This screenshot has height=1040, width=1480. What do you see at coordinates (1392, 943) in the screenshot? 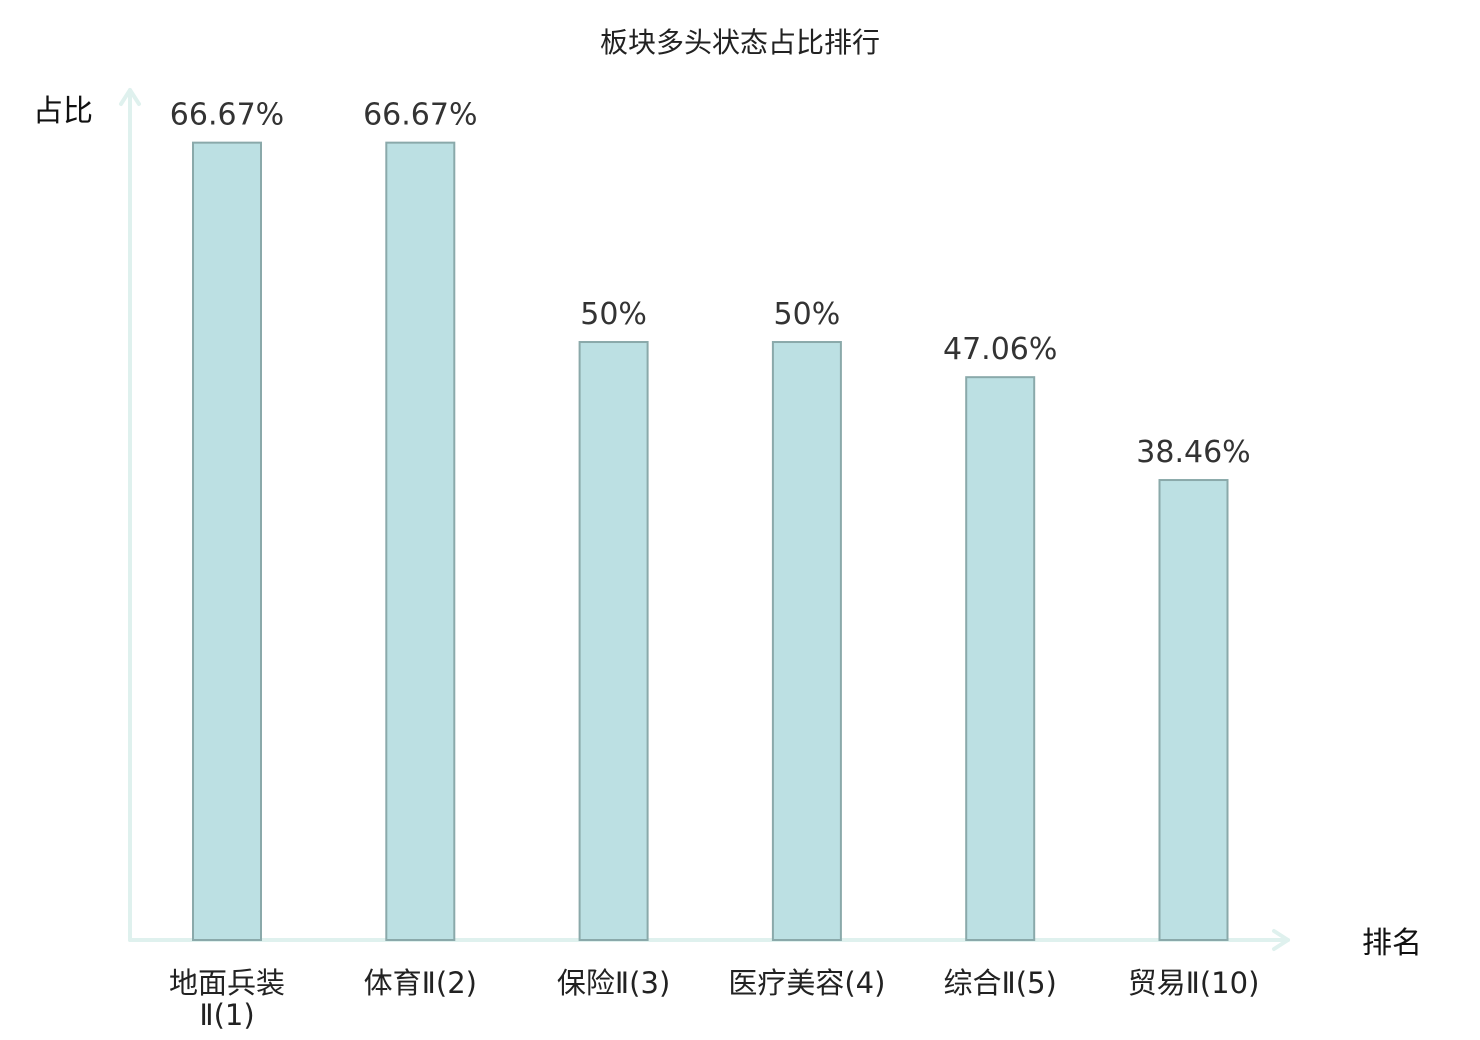
I see `x-axis-label: 排名` at bounding box center [1392, 943].